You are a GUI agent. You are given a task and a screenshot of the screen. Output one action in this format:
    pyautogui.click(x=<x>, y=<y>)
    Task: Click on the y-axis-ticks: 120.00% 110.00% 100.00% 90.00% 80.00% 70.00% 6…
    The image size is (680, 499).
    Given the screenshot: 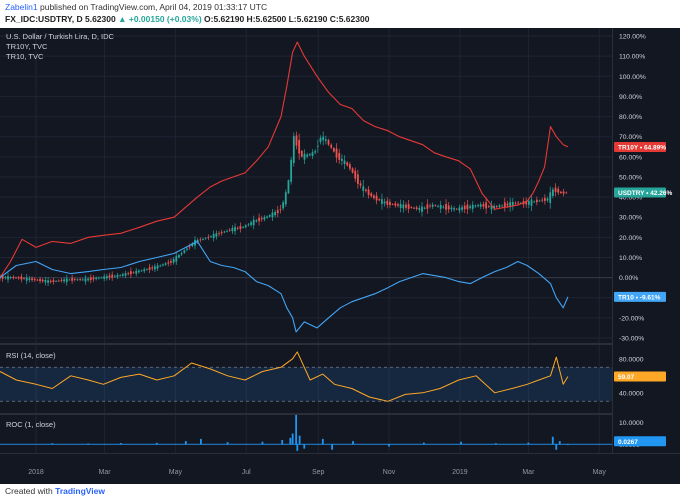 What is the action you would take?
    pyautogui.click(x=632, y=241)
    